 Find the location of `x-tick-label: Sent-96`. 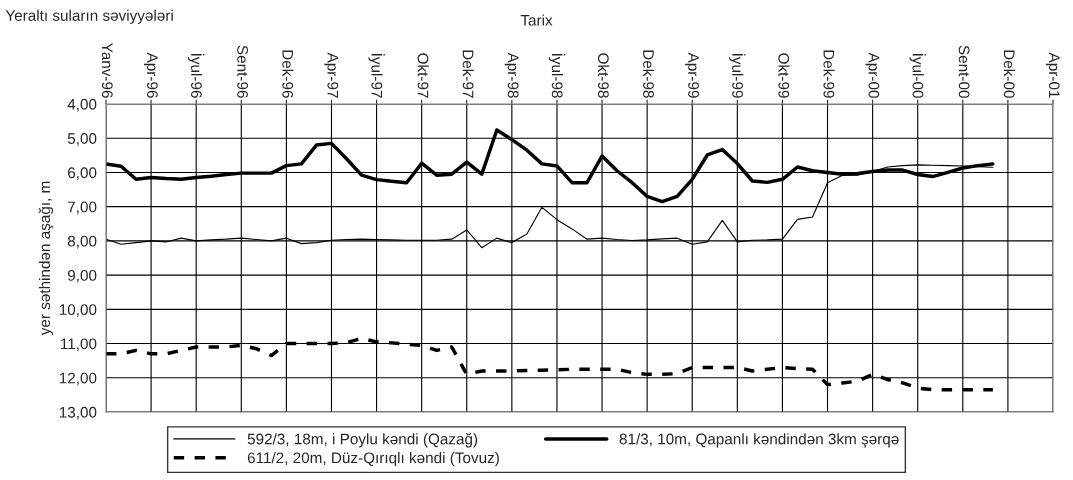

x-tick-label: Sent-96 is located at coordinates (242, 71).